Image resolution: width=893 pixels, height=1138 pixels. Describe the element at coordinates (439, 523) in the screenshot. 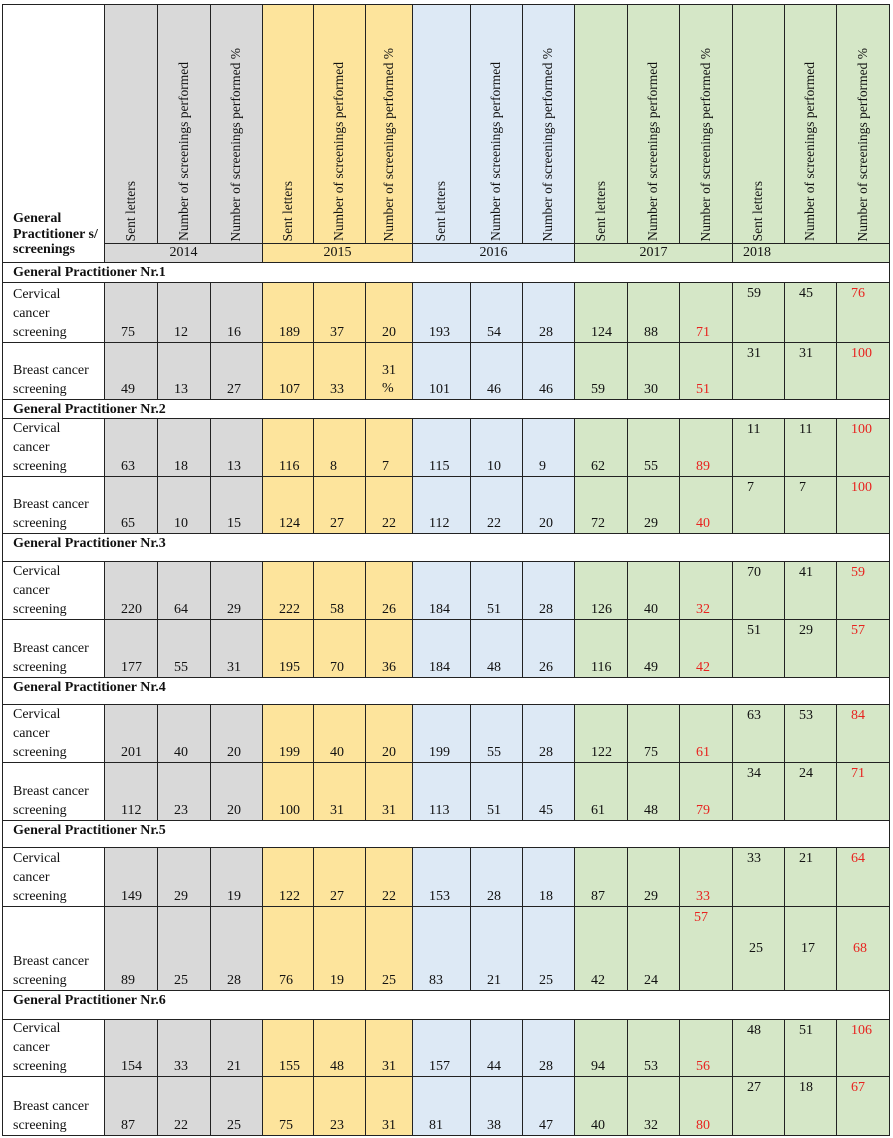

I see `cell-value: 112` at that location.